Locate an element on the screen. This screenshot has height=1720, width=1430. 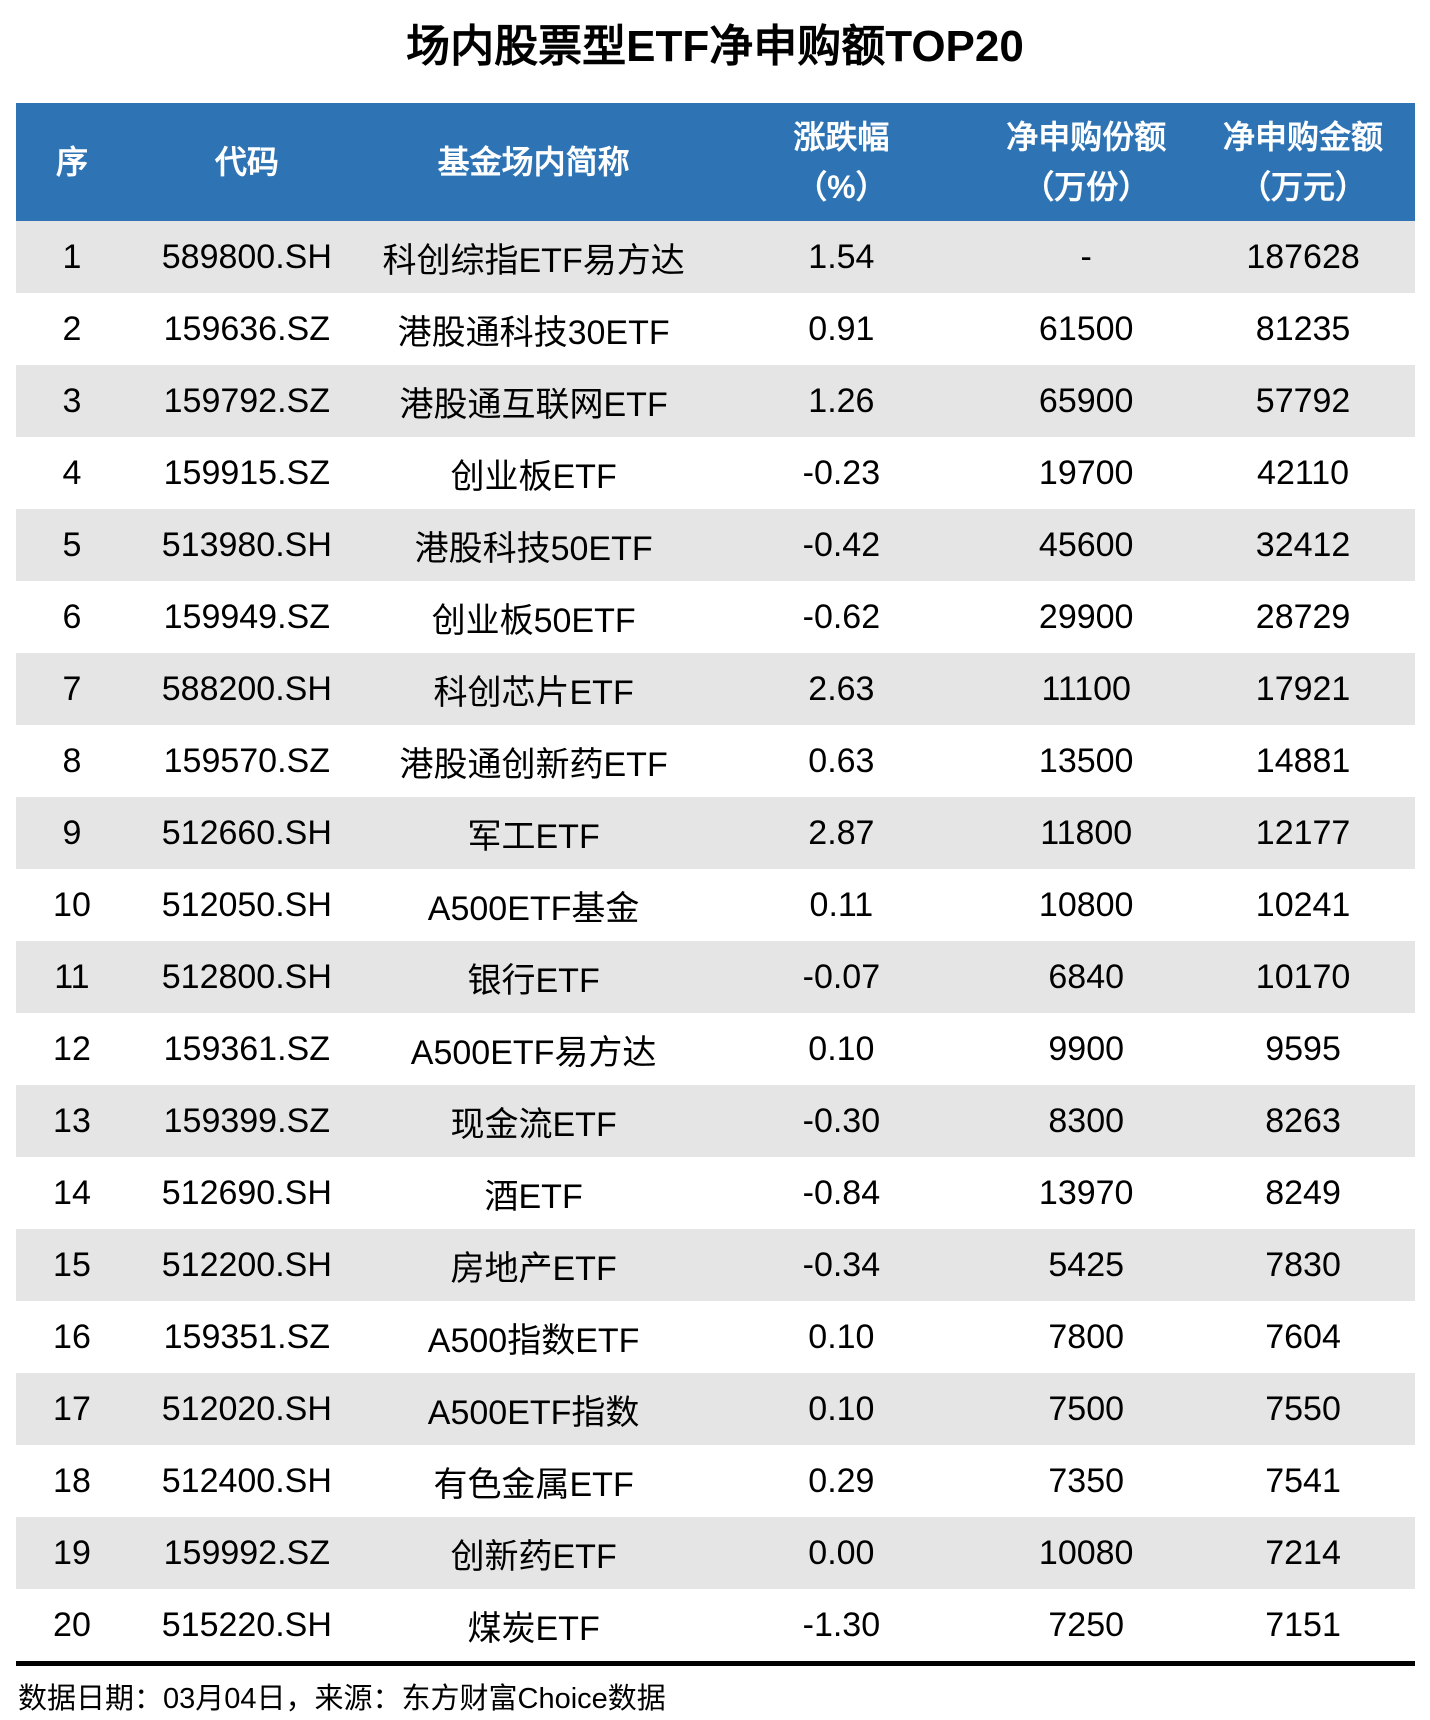
cell-code: 159792.SZ is located at coordinates (246, 401).